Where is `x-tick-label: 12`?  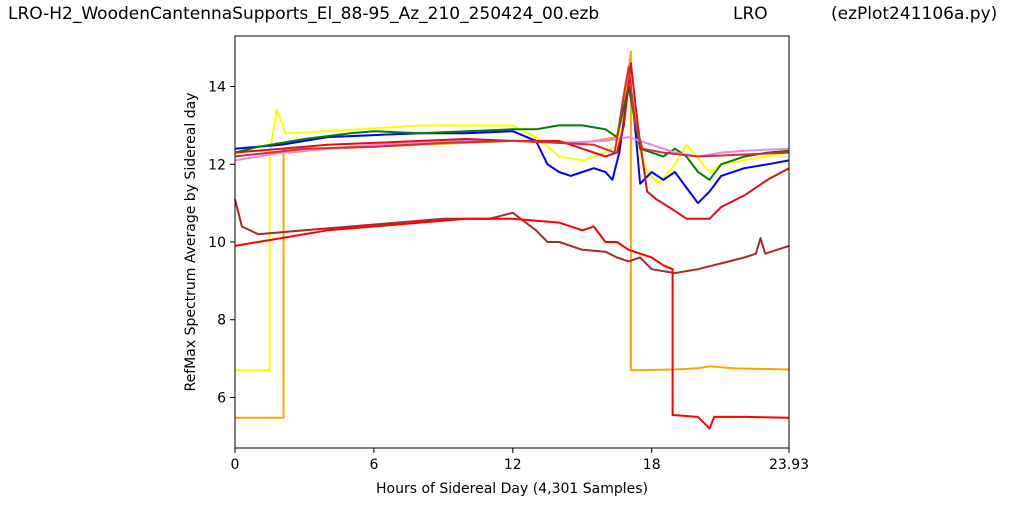
x-tick-label: 12 is located at coordinates (513, 465).